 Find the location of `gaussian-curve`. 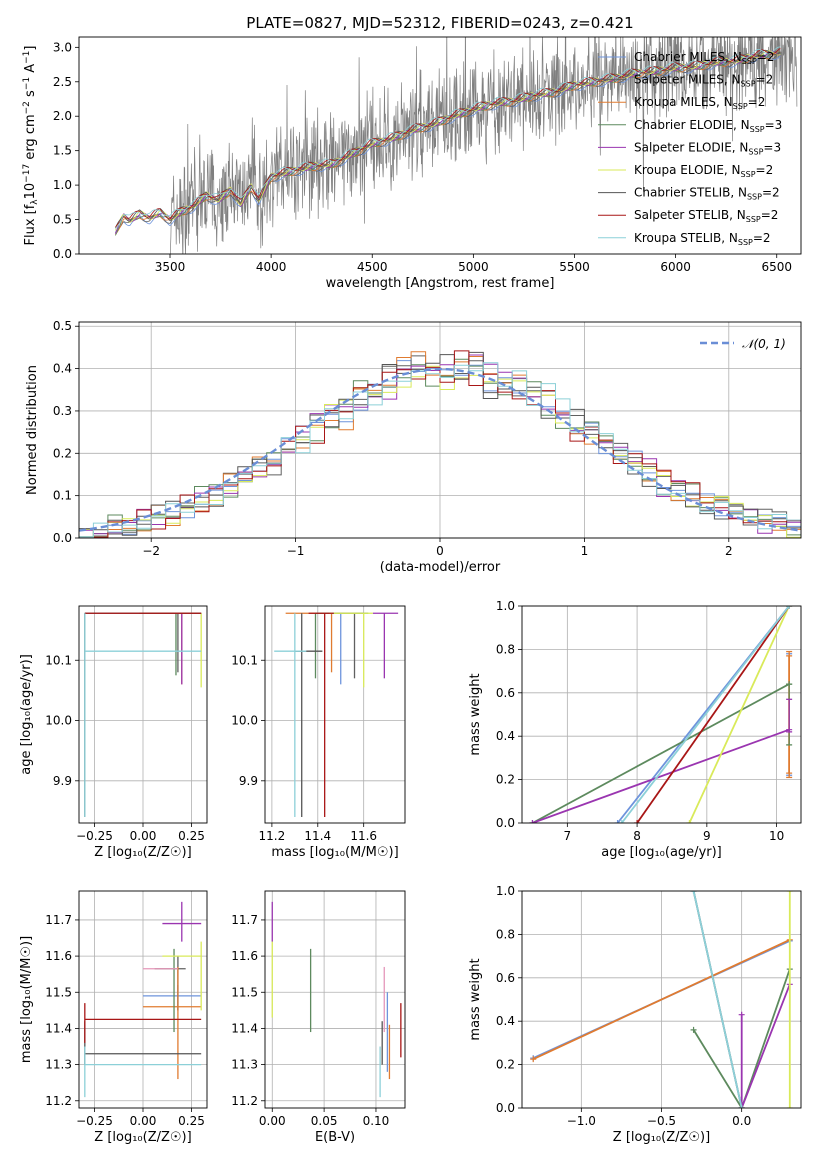

gaussian-curve is located at coordinates (440, 449).